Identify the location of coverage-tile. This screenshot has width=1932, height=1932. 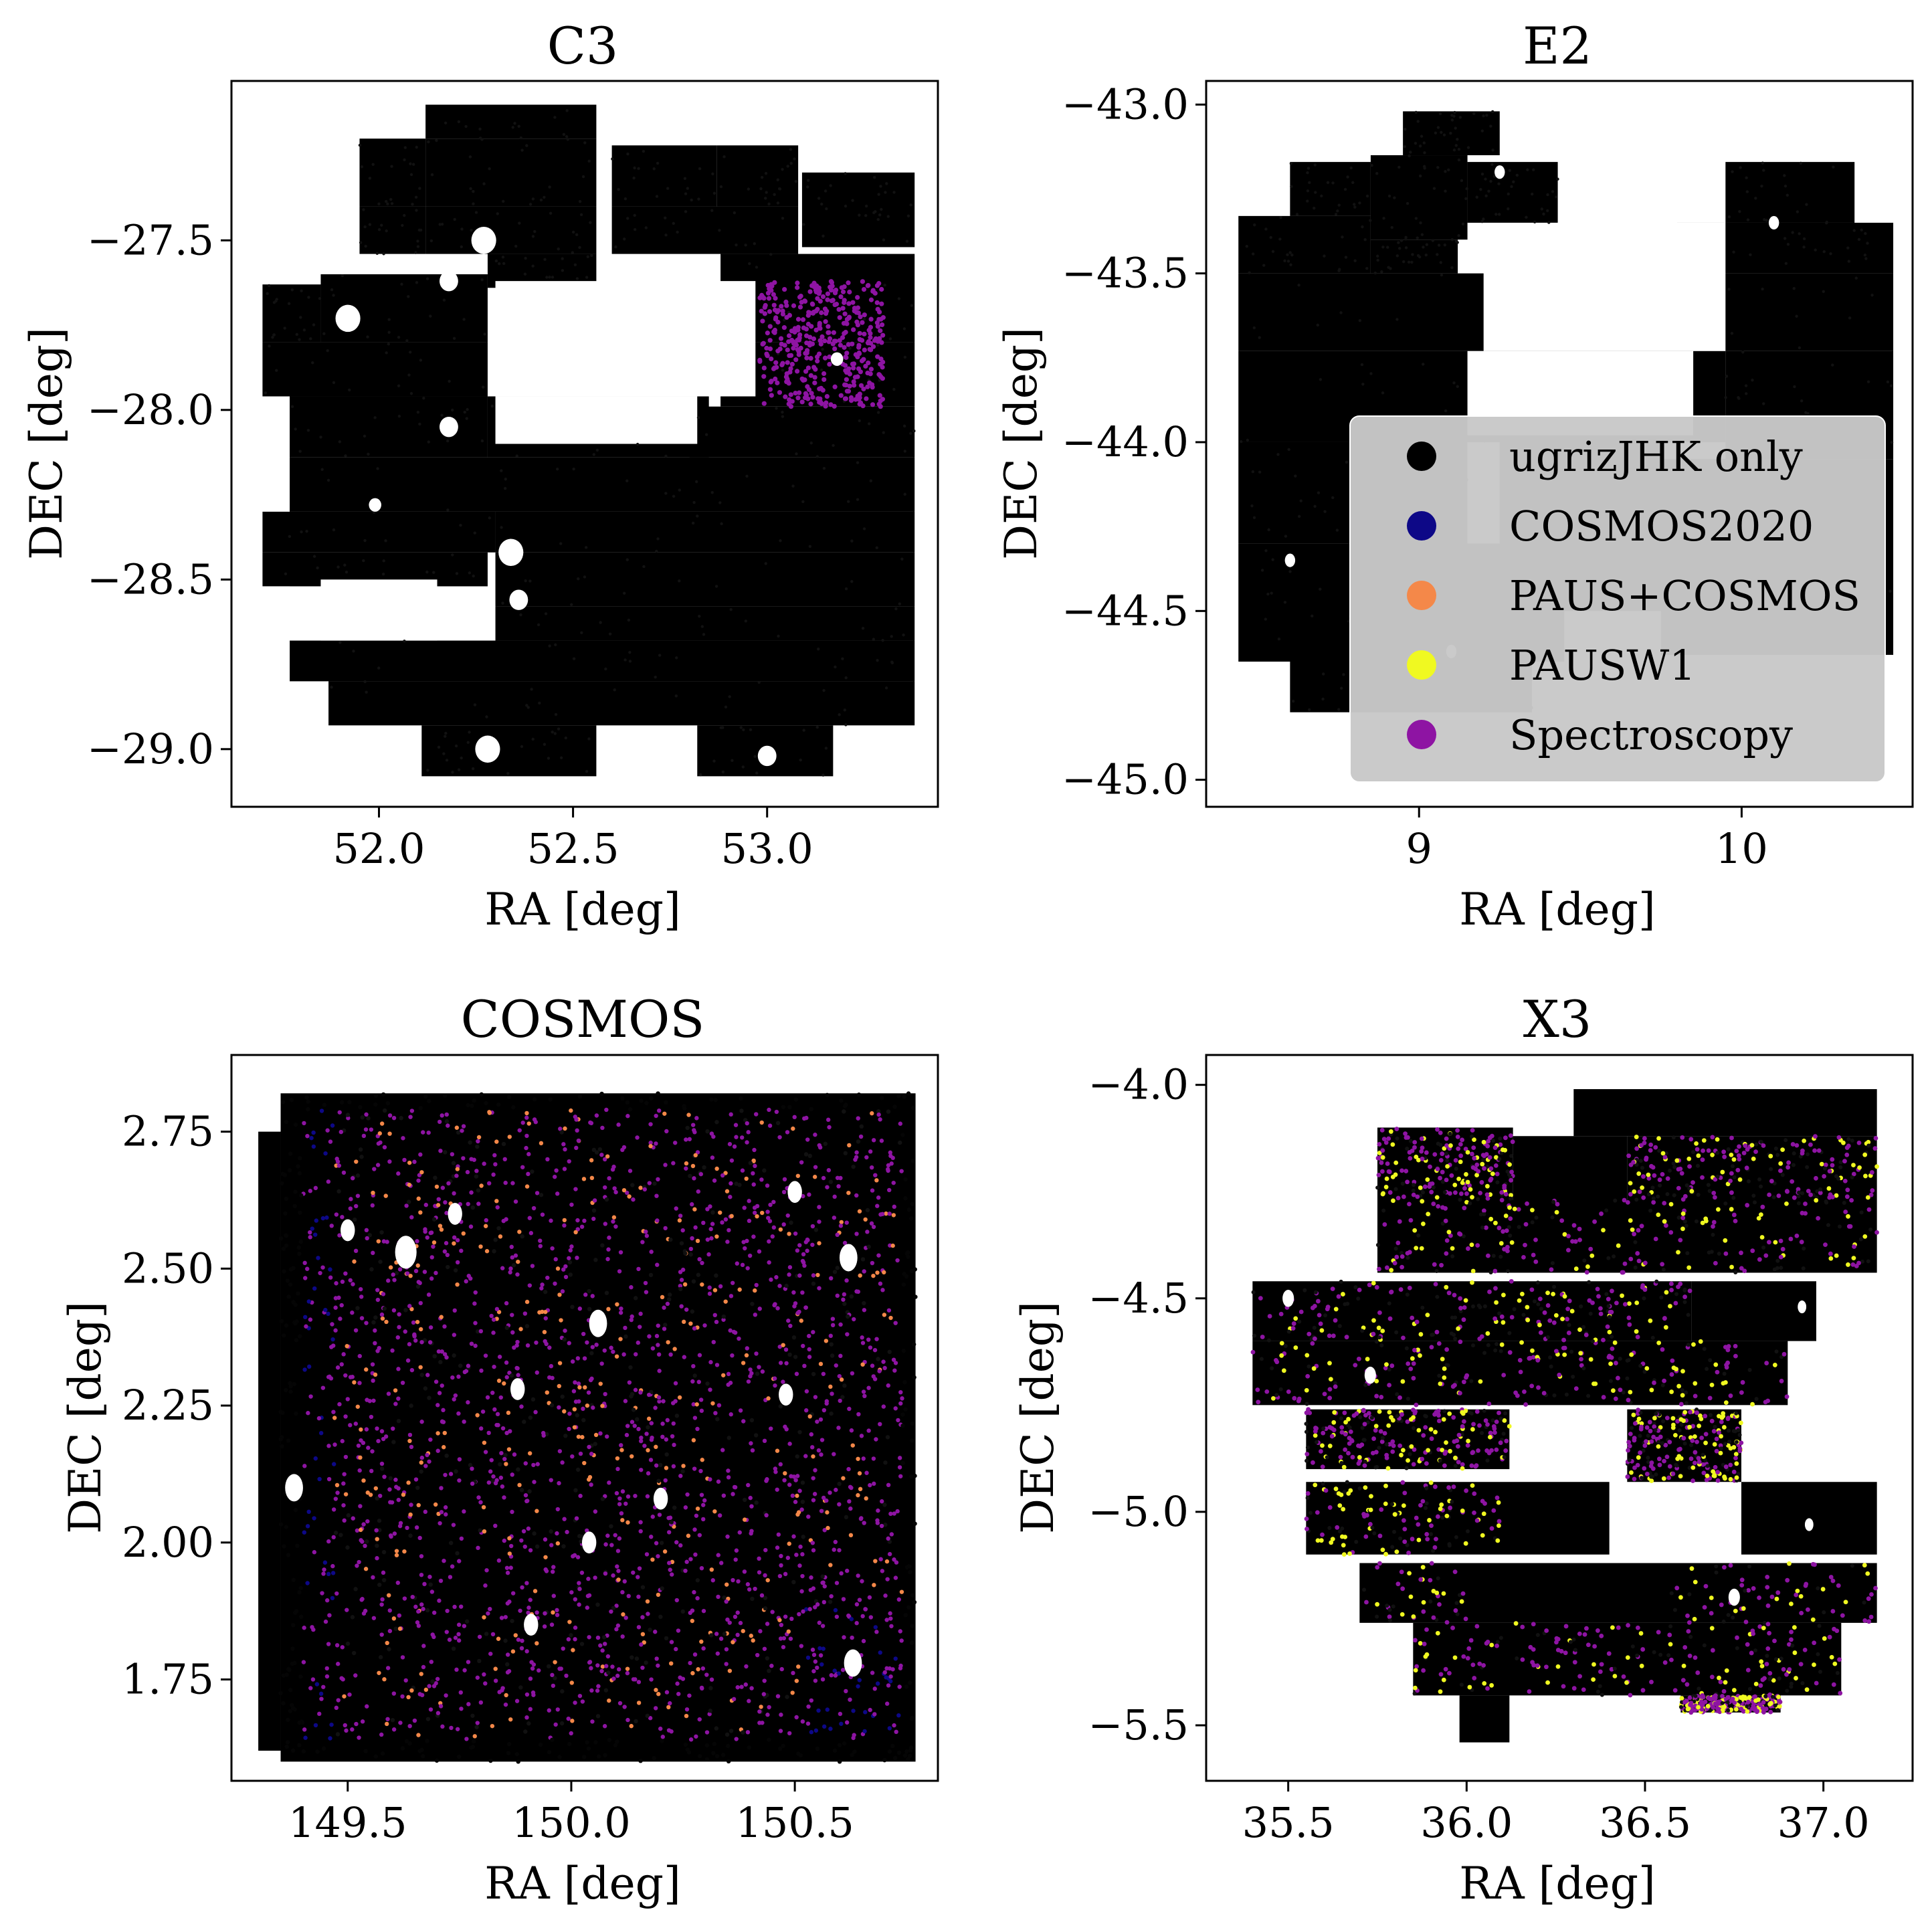
(291, 314).